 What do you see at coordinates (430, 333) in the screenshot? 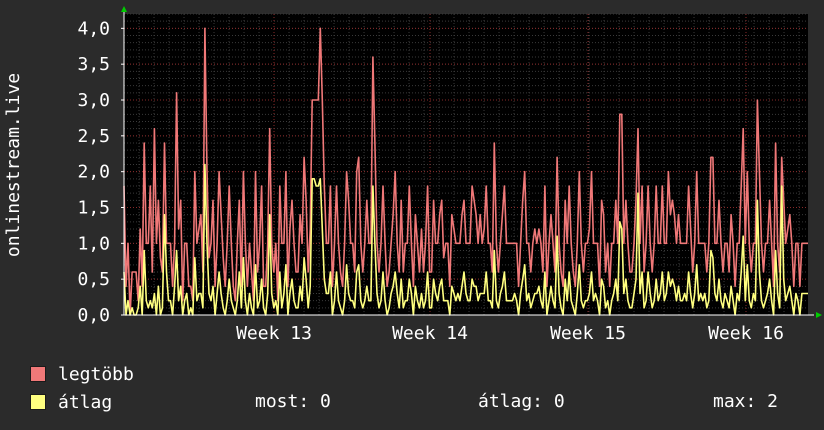
I see `x-tick-label: Week 14` at bounding box center [430, 333].